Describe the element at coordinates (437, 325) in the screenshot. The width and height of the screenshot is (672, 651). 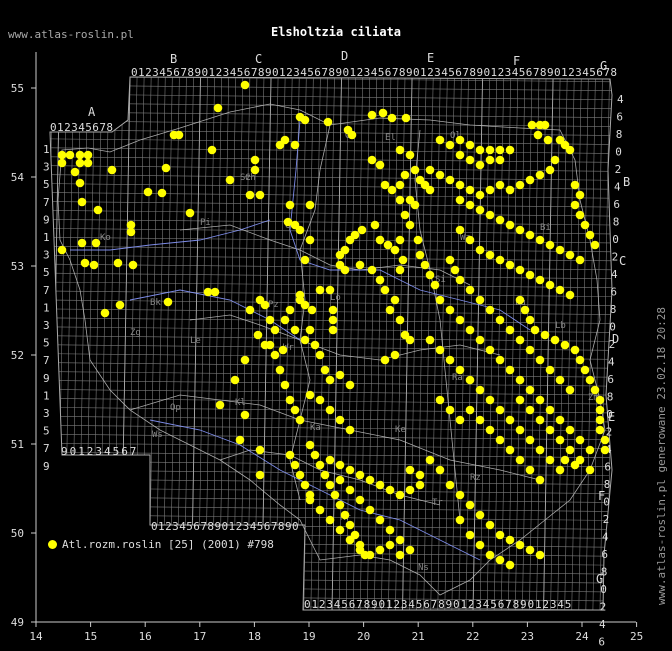
I see `province-border` at that location.